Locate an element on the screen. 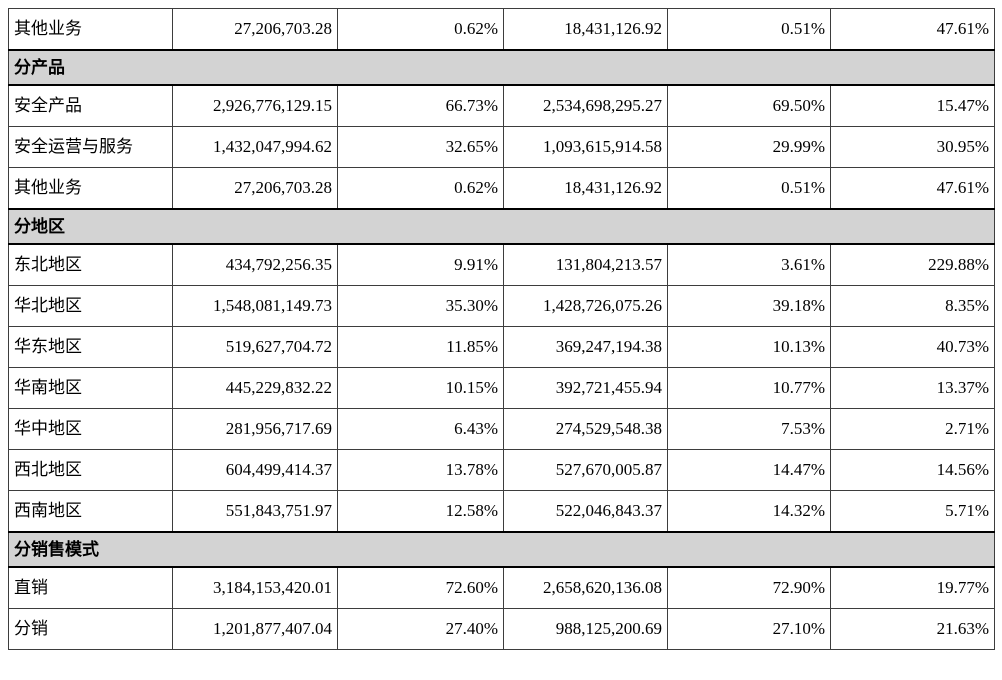 This screenshot has height=680, width=1002. pct-prior-cell: 3.61% is located at coordinates (749, 264).